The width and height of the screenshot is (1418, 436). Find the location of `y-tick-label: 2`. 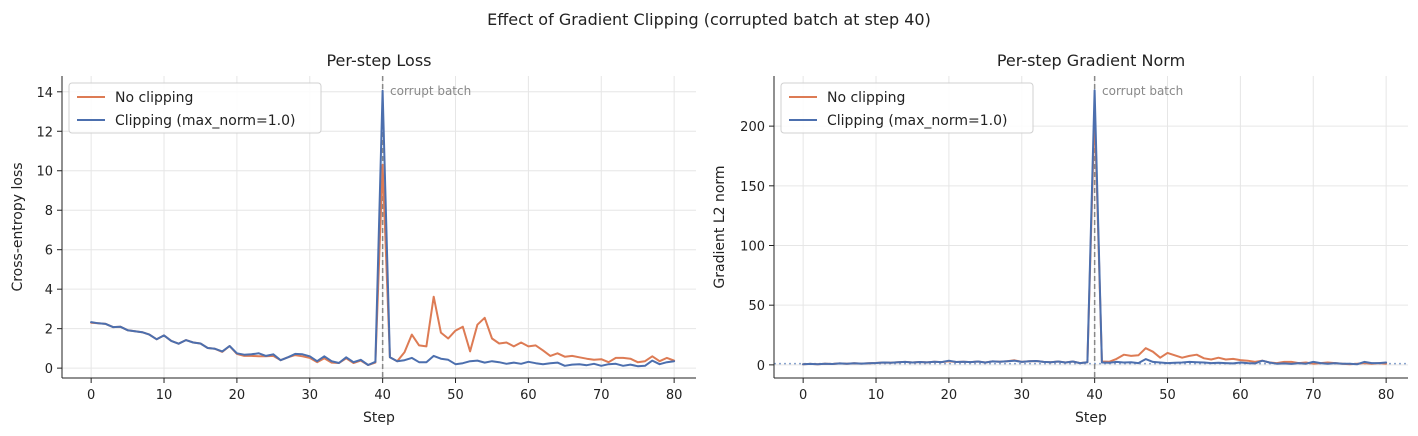

y-tick-label: 2 is located at coordinates (49, 330).